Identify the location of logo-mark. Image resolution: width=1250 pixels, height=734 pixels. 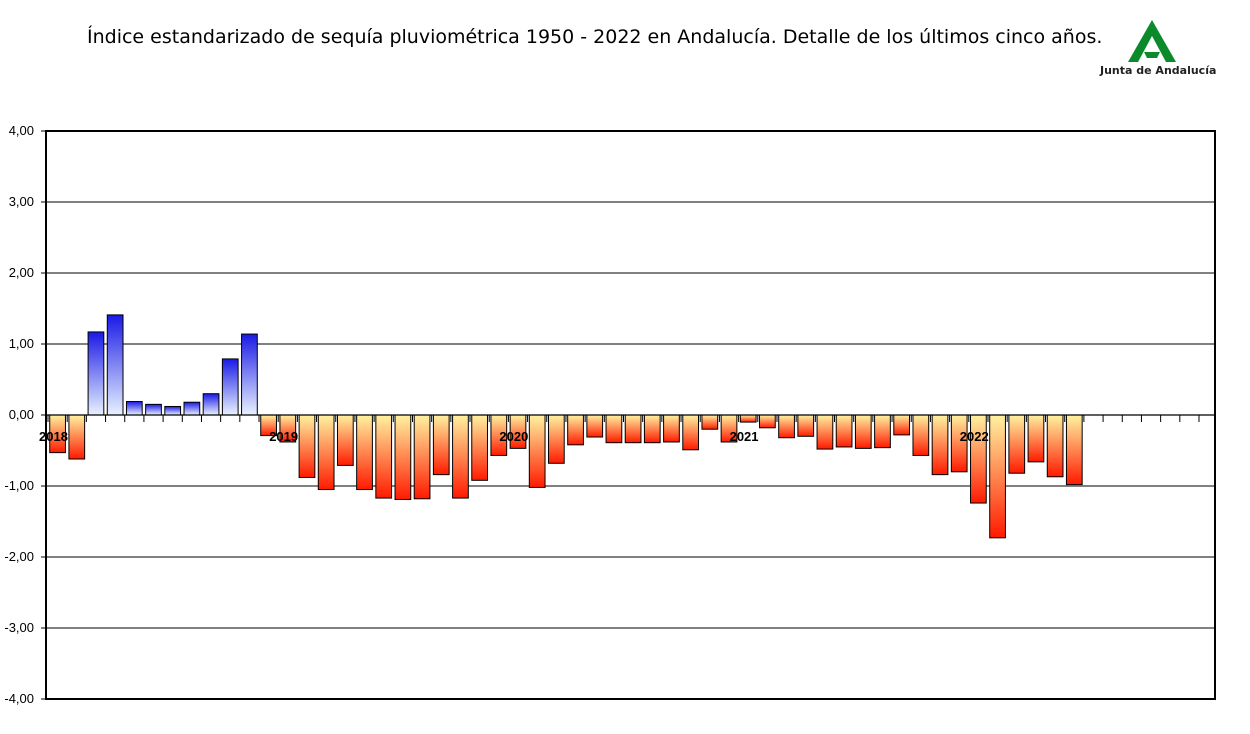
(1152, 41).